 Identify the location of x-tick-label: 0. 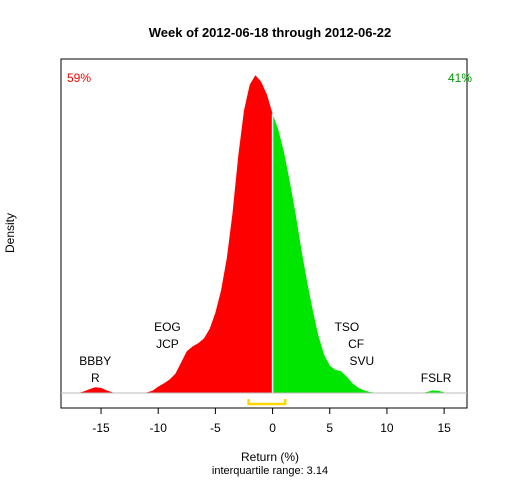
(272, 428).